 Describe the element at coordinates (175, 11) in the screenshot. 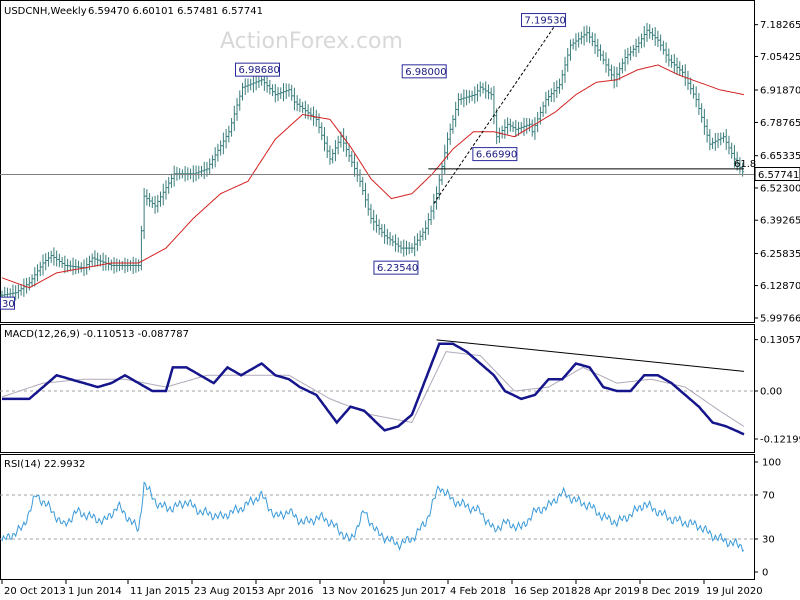

I see `price-header-ohlc: 6.59470 6.60101 6.57481 6.57741` at that location.